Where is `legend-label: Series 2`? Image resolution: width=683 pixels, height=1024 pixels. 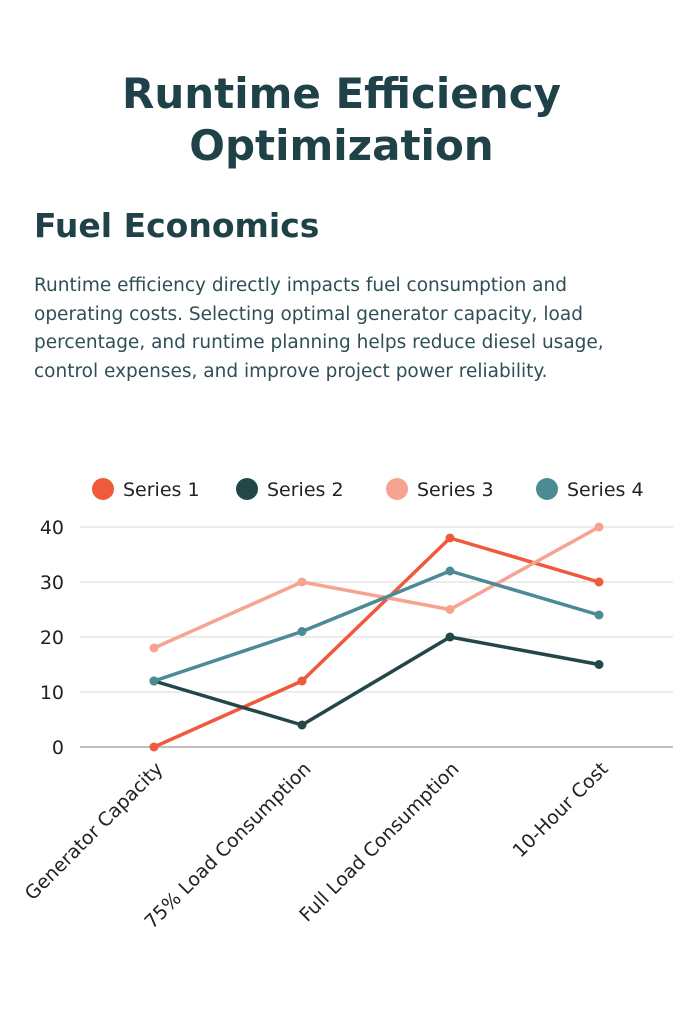 legend-label: Series 2 is located at coordinates (305, 490).